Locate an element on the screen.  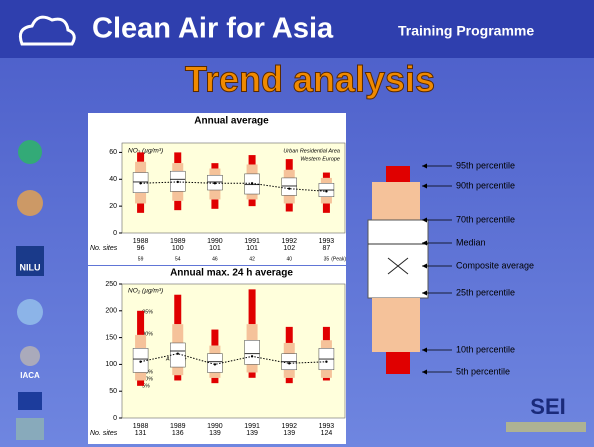
box-legend is located at coordinates (398, 270).